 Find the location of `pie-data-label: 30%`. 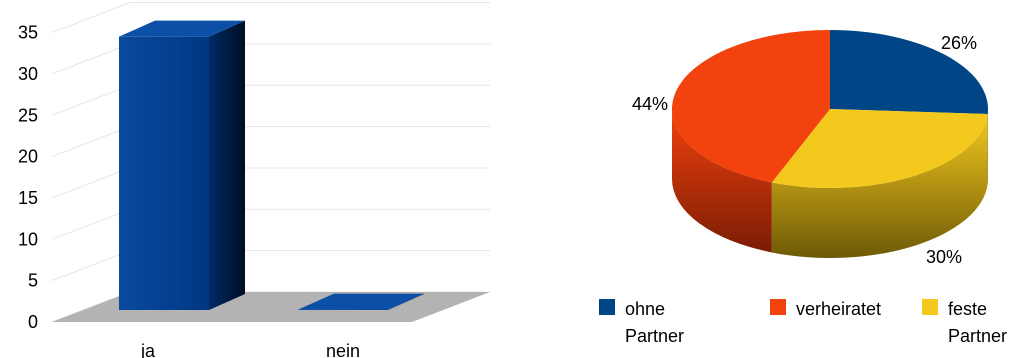

pie-data-label: 30% is located at coordinates (944, 257).